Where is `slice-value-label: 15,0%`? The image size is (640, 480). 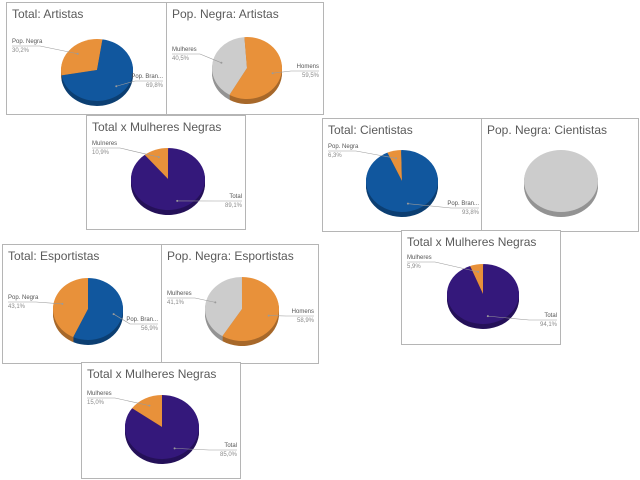
slice-value-label: 15,0% is located at coordinates (96, 403).